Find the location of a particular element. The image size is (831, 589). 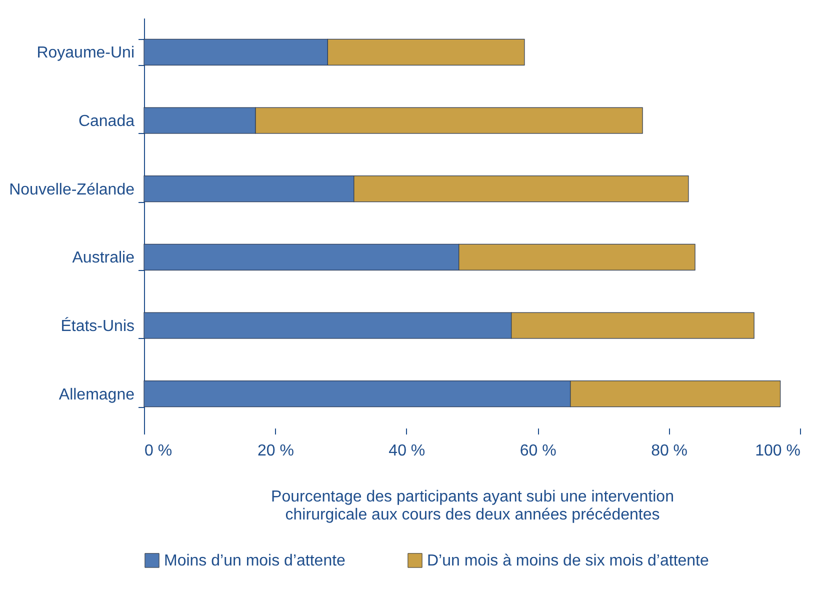

y-tick-label: Royaume-Uni is located at coordinates (85, 53).